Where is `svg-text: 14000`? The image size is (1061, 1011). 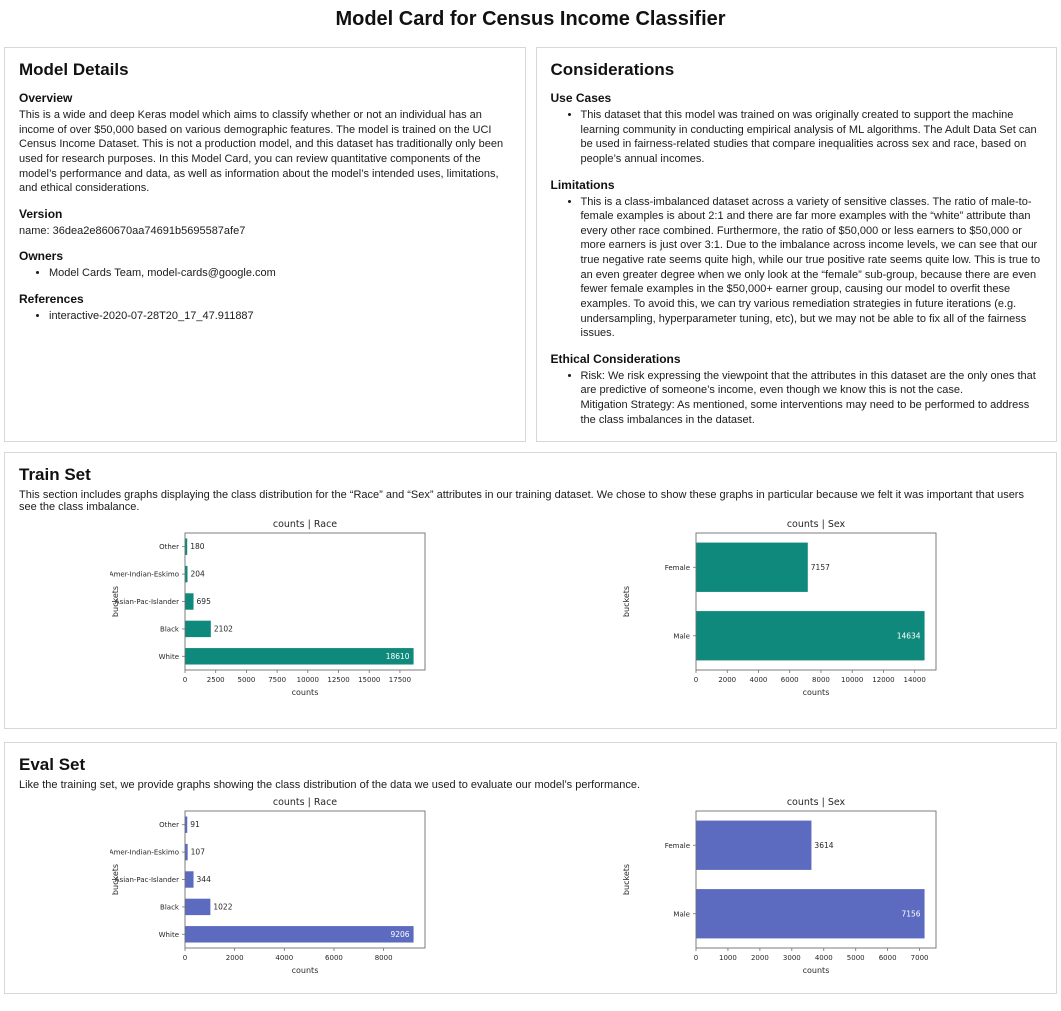
svg-text: 14000 is located at coordinates (915, 680).